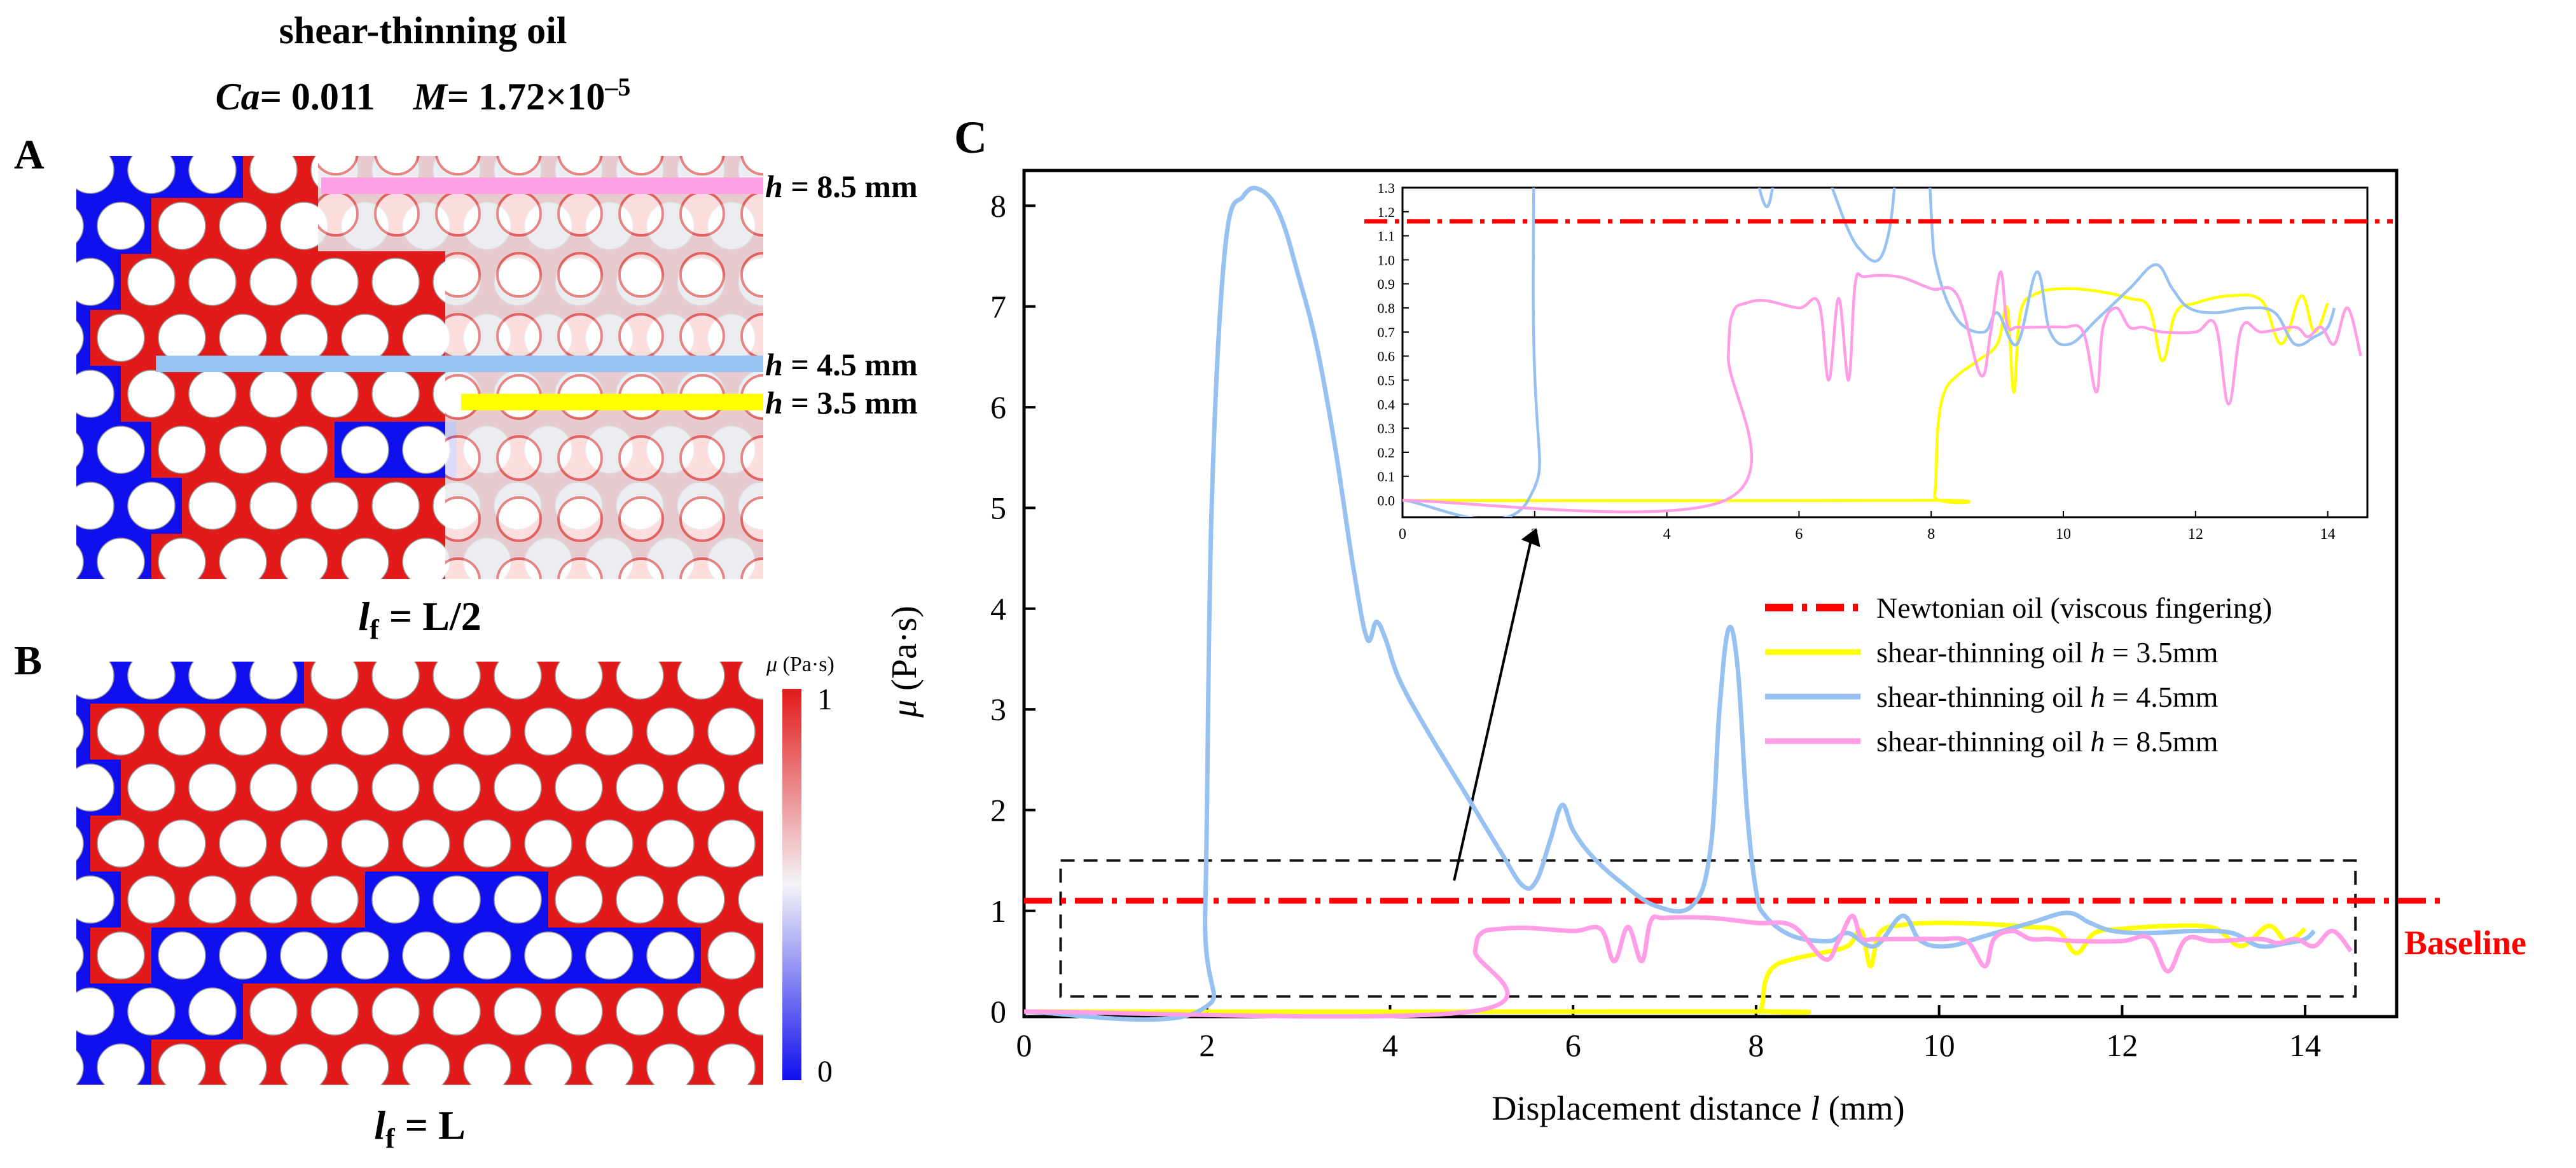 Image resolution: width=2576 pixels, height=1168 pixels. What do you see at coordinates (2047, 741) in the screenshot?
I see `legend-entry: shear-thinning oil h = 8.5mm` at bounding box center [2047, 741].